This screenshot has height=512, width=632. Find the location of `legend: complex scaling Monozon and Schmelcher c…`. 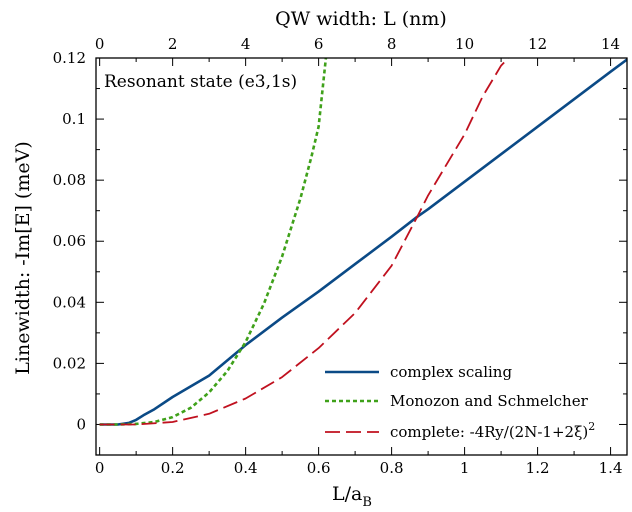

legend: complex scaling Monozon and Schmelcher c… is located at coordinates (460, 402).